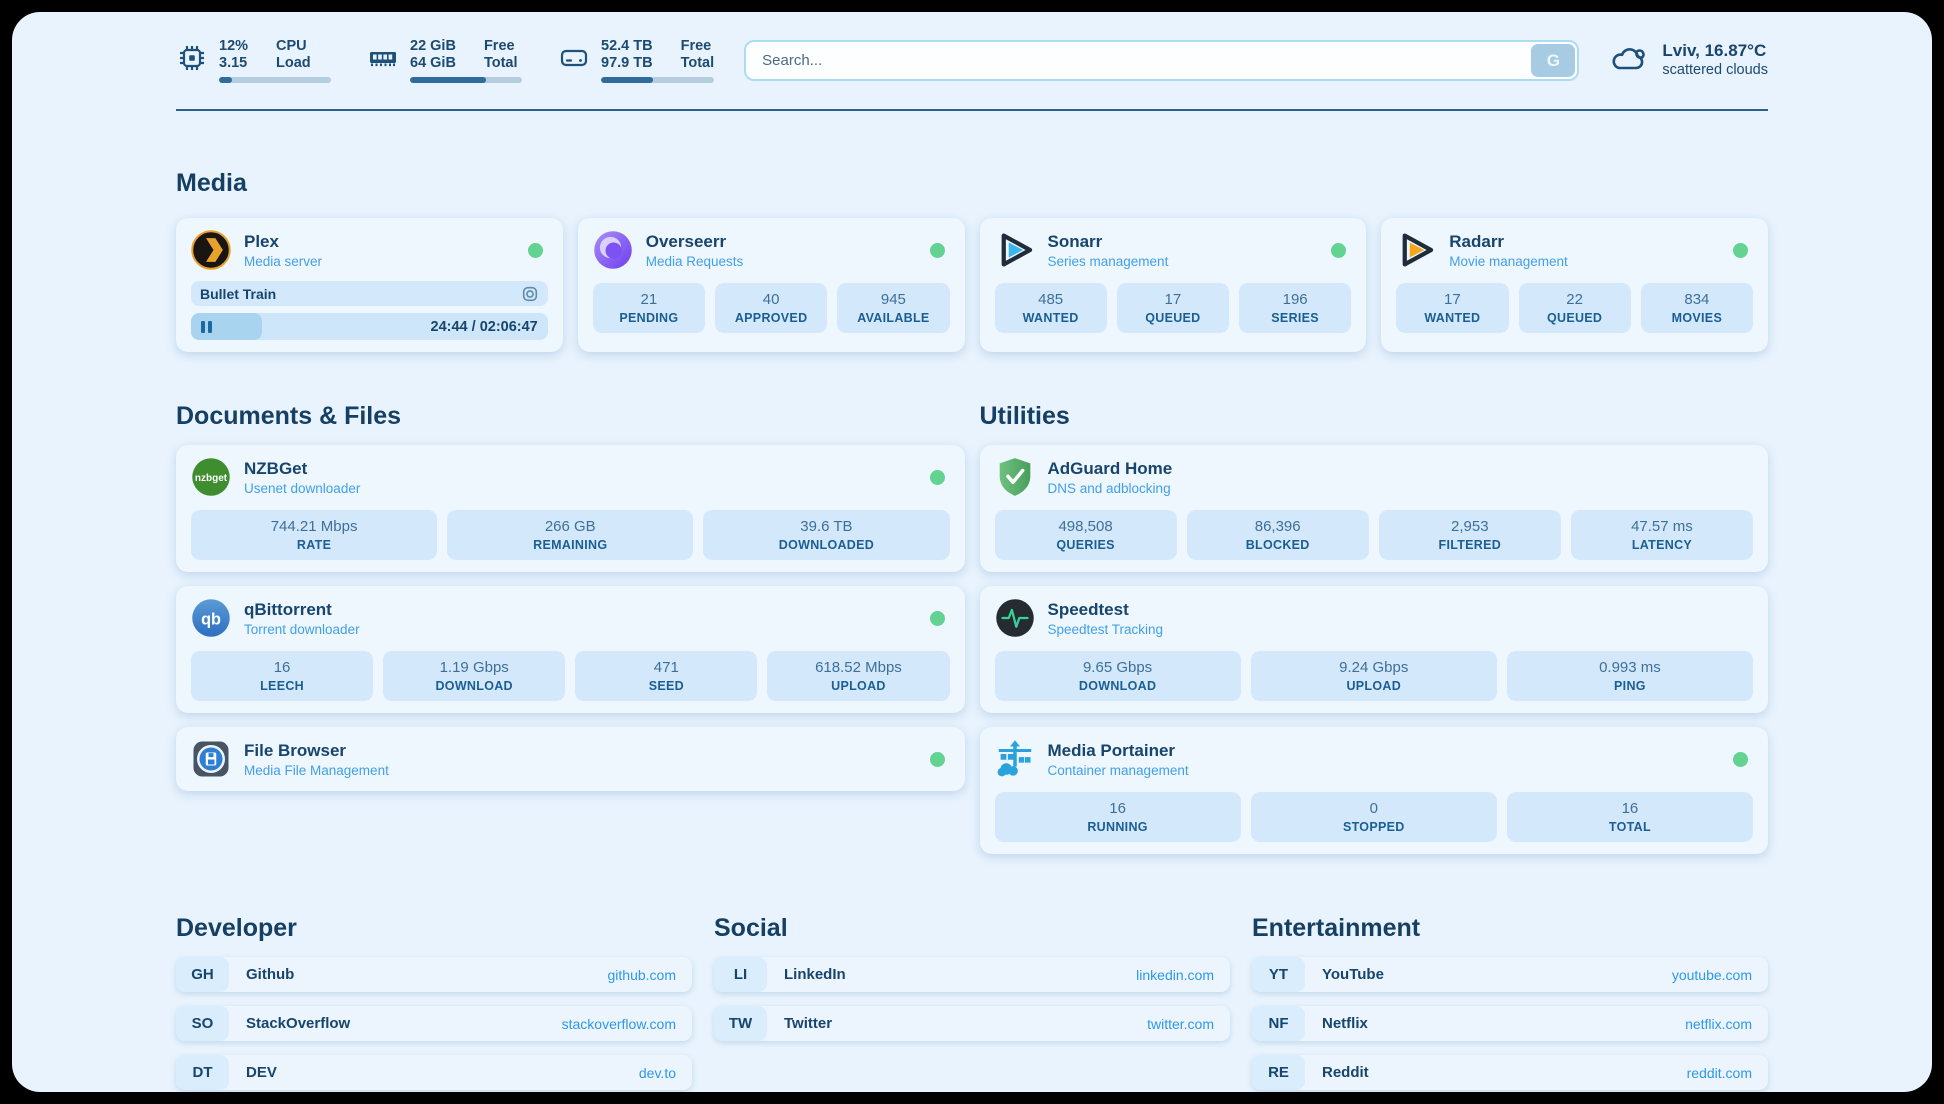 The image size is (1944, 1104). What do you see at coordinates (826, 535) in the screenshot?
I see `stat-chip: 39.6 TB DOWNLOADED` at bounding box center [826, 535].